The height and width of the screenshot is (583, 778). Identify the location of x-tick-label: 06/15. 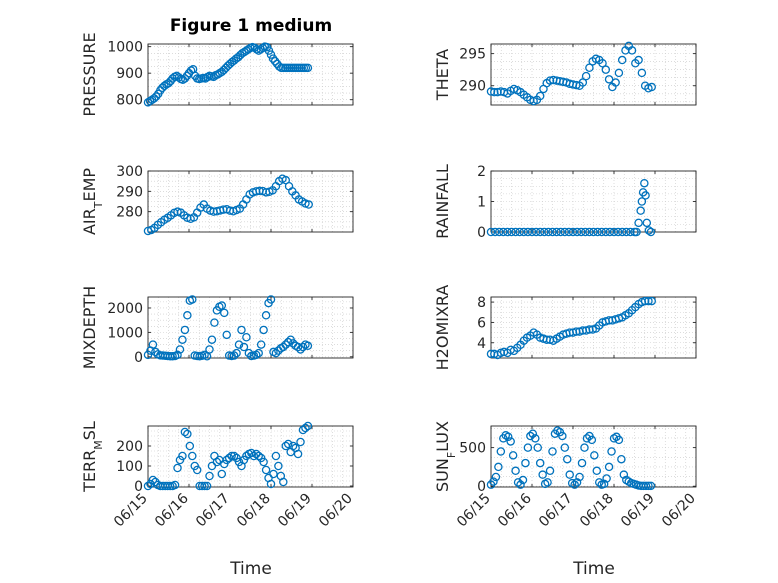
(131, 511).